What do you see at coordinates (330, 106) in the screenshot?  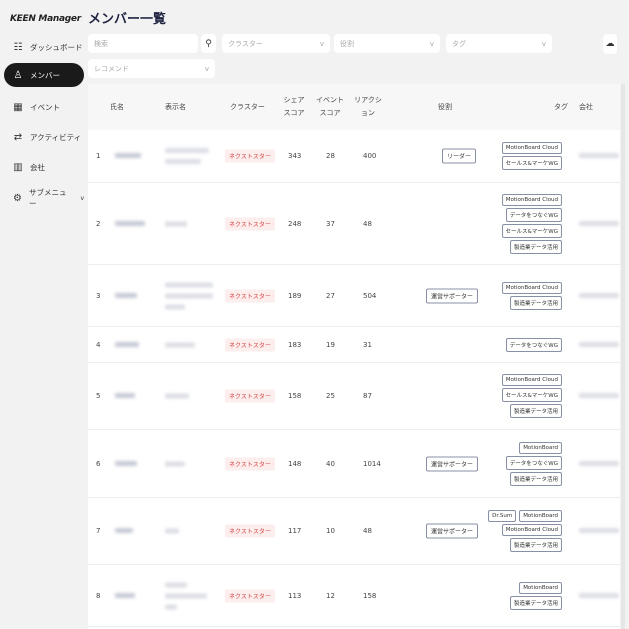 I see `header-event-score: イベント スコア` at bounding box center [330, 106].